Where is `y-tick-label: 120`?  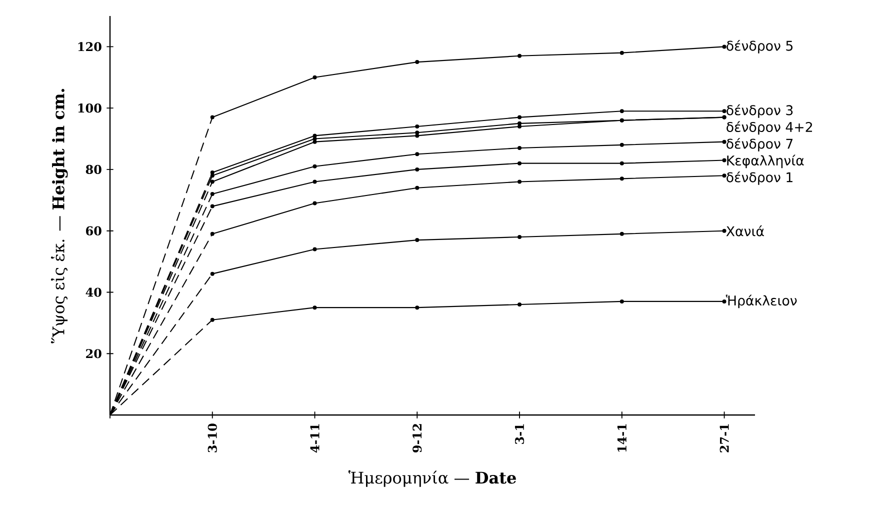 y-tick-label: 120 is located at coordinates (90, 47).